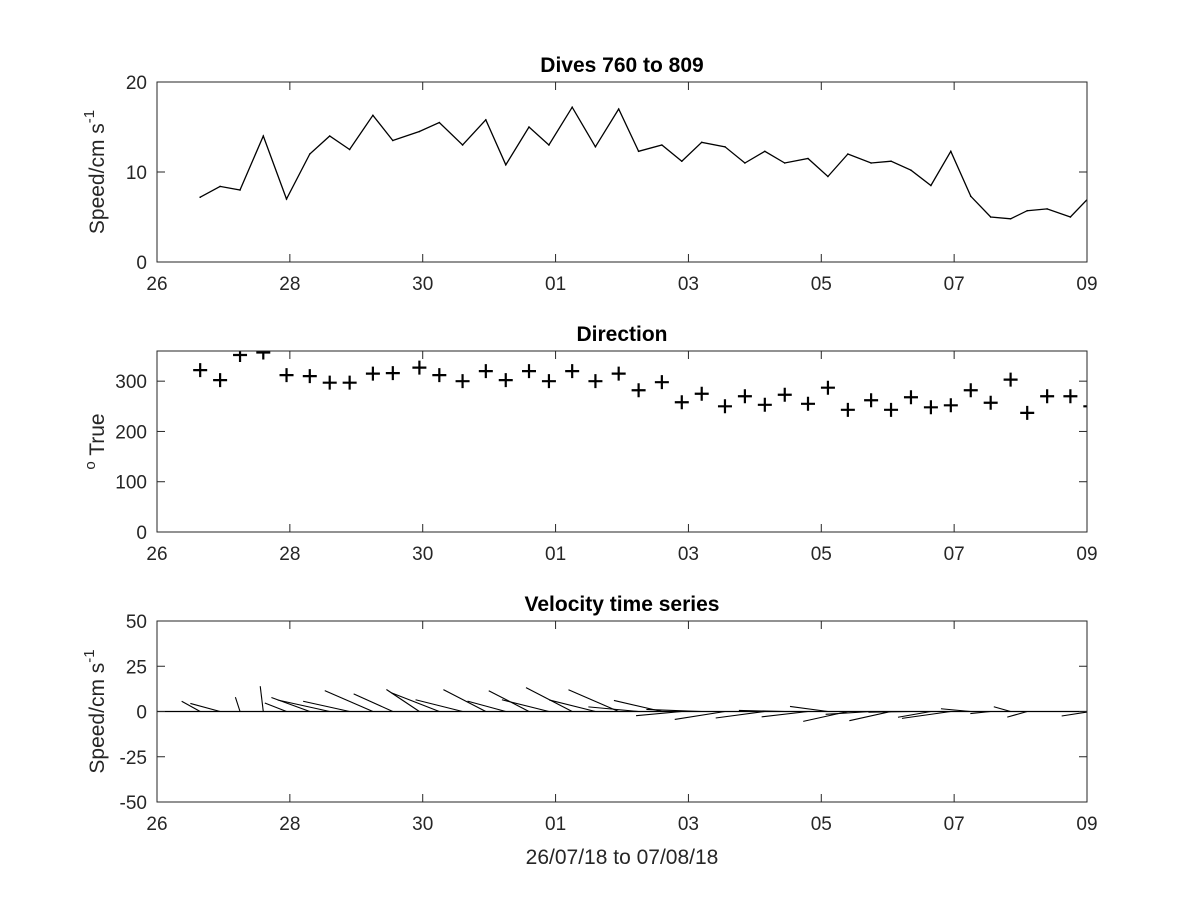 This screenshot has width=1200, height=900. Describe the element at coordinates (141, 713) in the screenshot. I see `y-tick-label: 0` at that location.